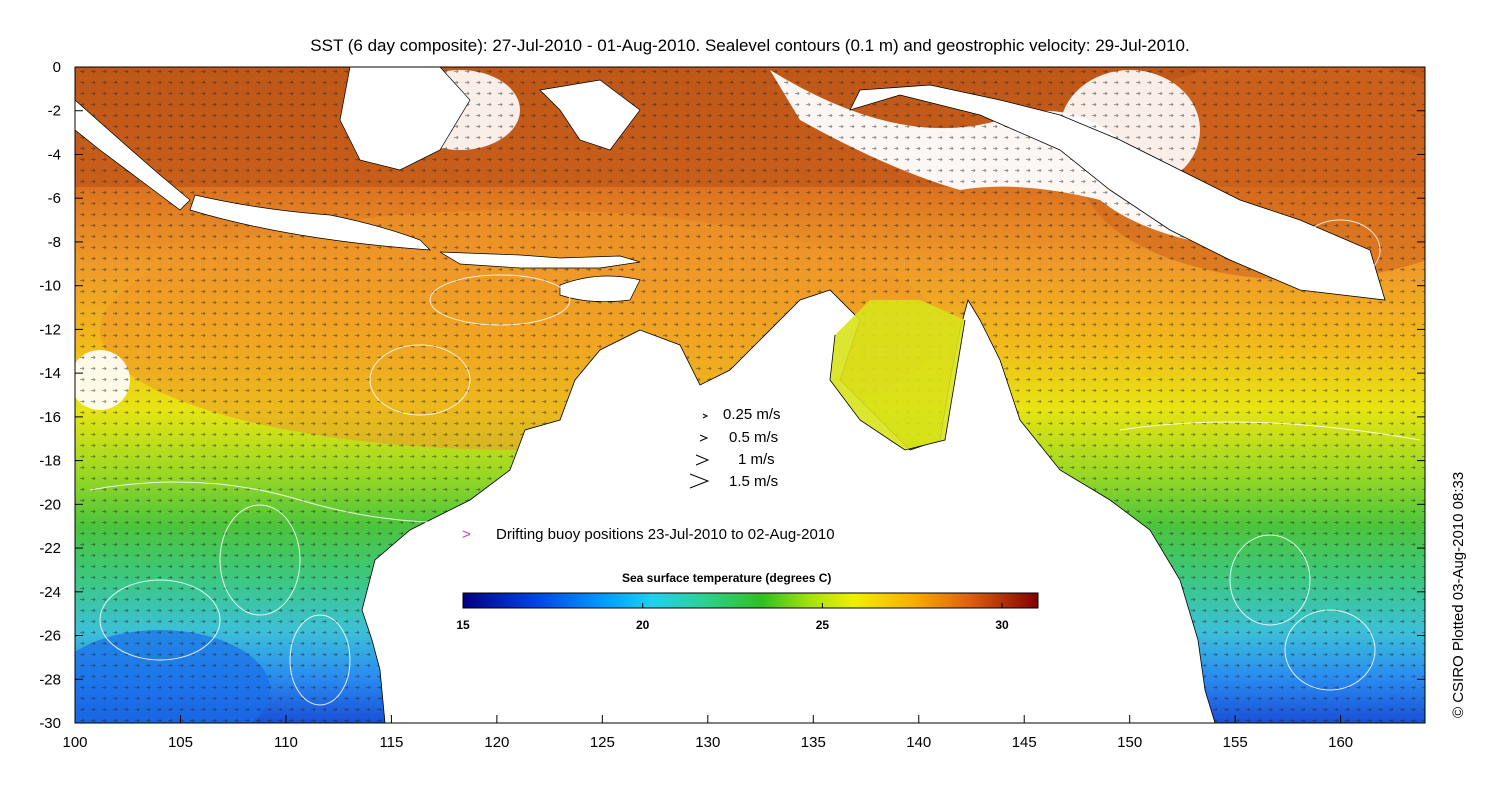  Describe the element at coordinates (918, 742) in the screenshot. I see `x-tick-label: 140` at that location.